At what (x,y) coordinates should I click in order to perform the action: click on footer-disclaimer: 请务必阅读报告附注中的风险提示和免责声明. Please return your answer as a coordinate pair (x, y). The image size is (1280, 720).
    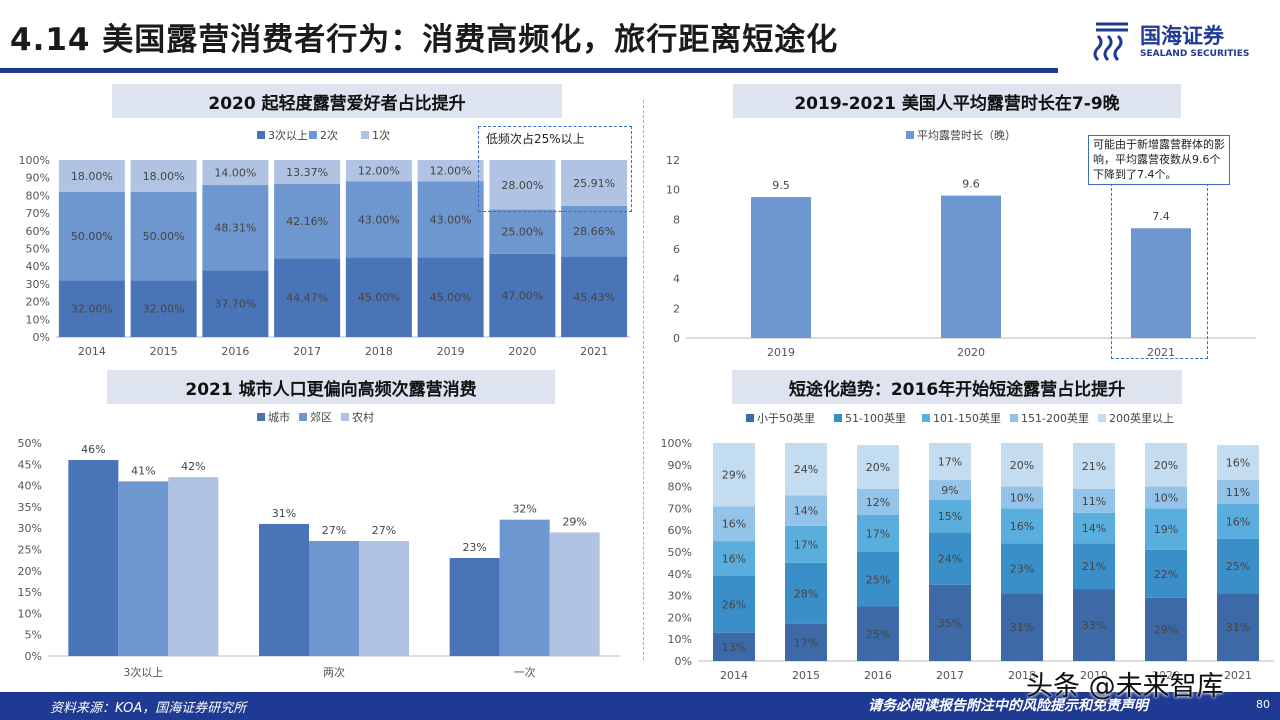
    Looking at the image, I should click on (1008, 706).